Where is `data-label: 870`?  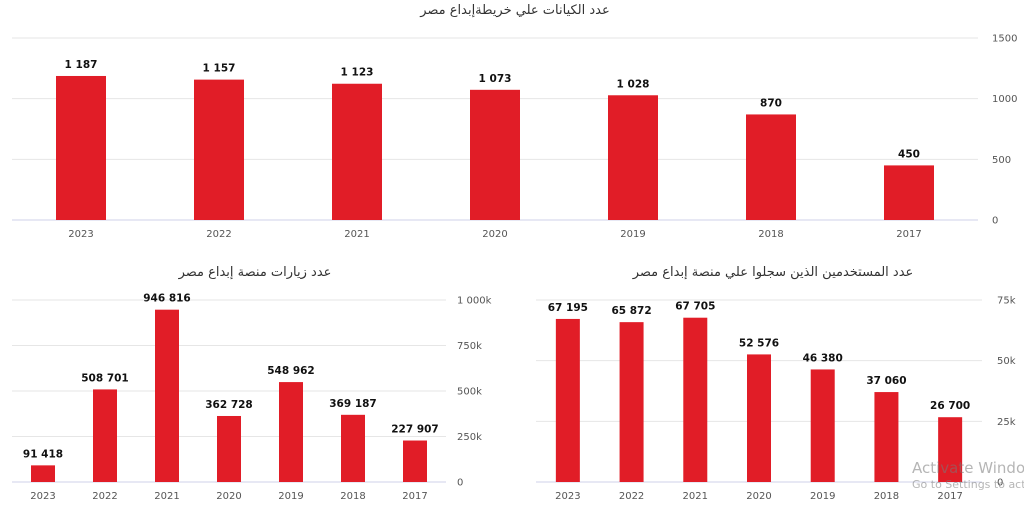 data-label: 870 is located at coordinates (771, 103).